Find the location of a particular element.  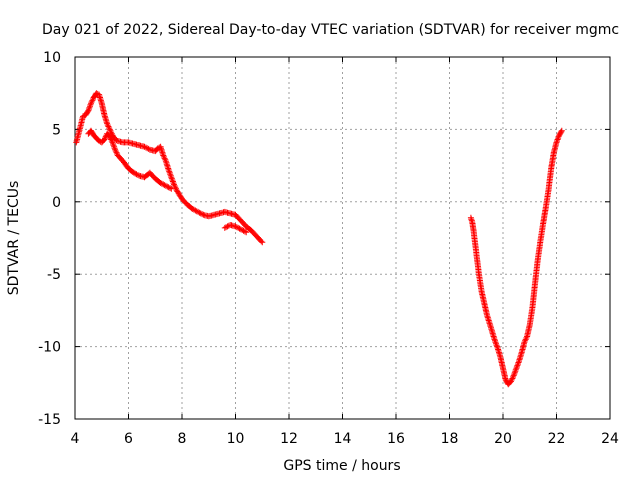

x-tick-label: 20 is located at coordinates (503, 439).